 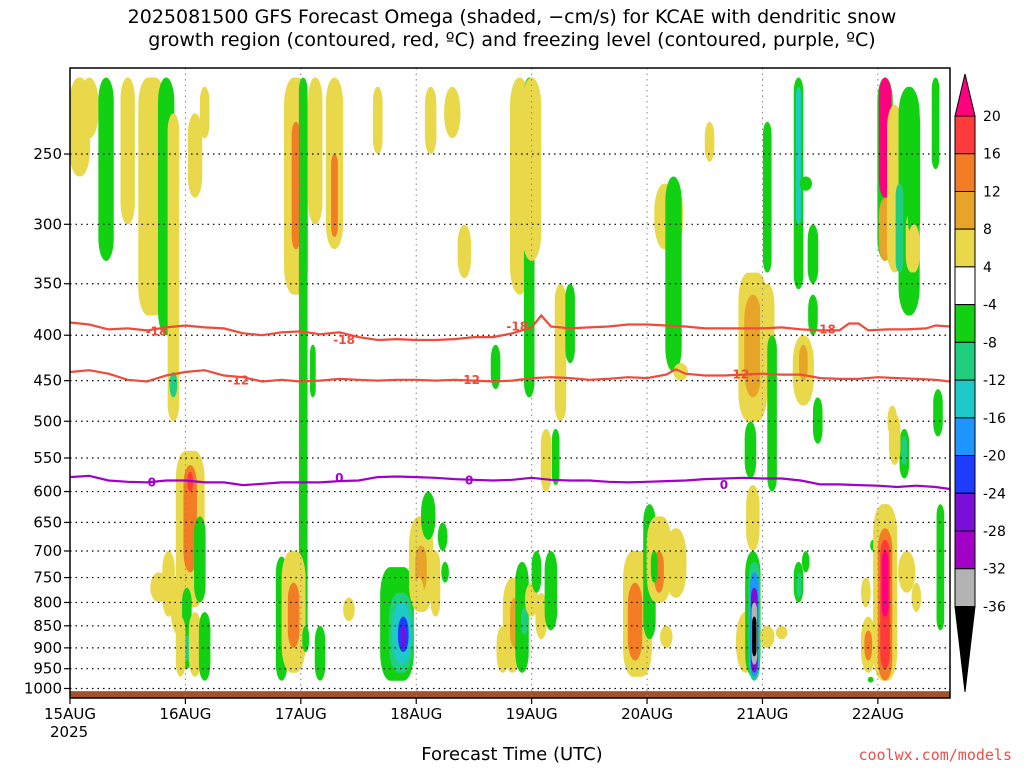 What do you see at coordinates (510, 327) in the screenshot?
I see `contour-line--18` at bounding box center [510, 327].